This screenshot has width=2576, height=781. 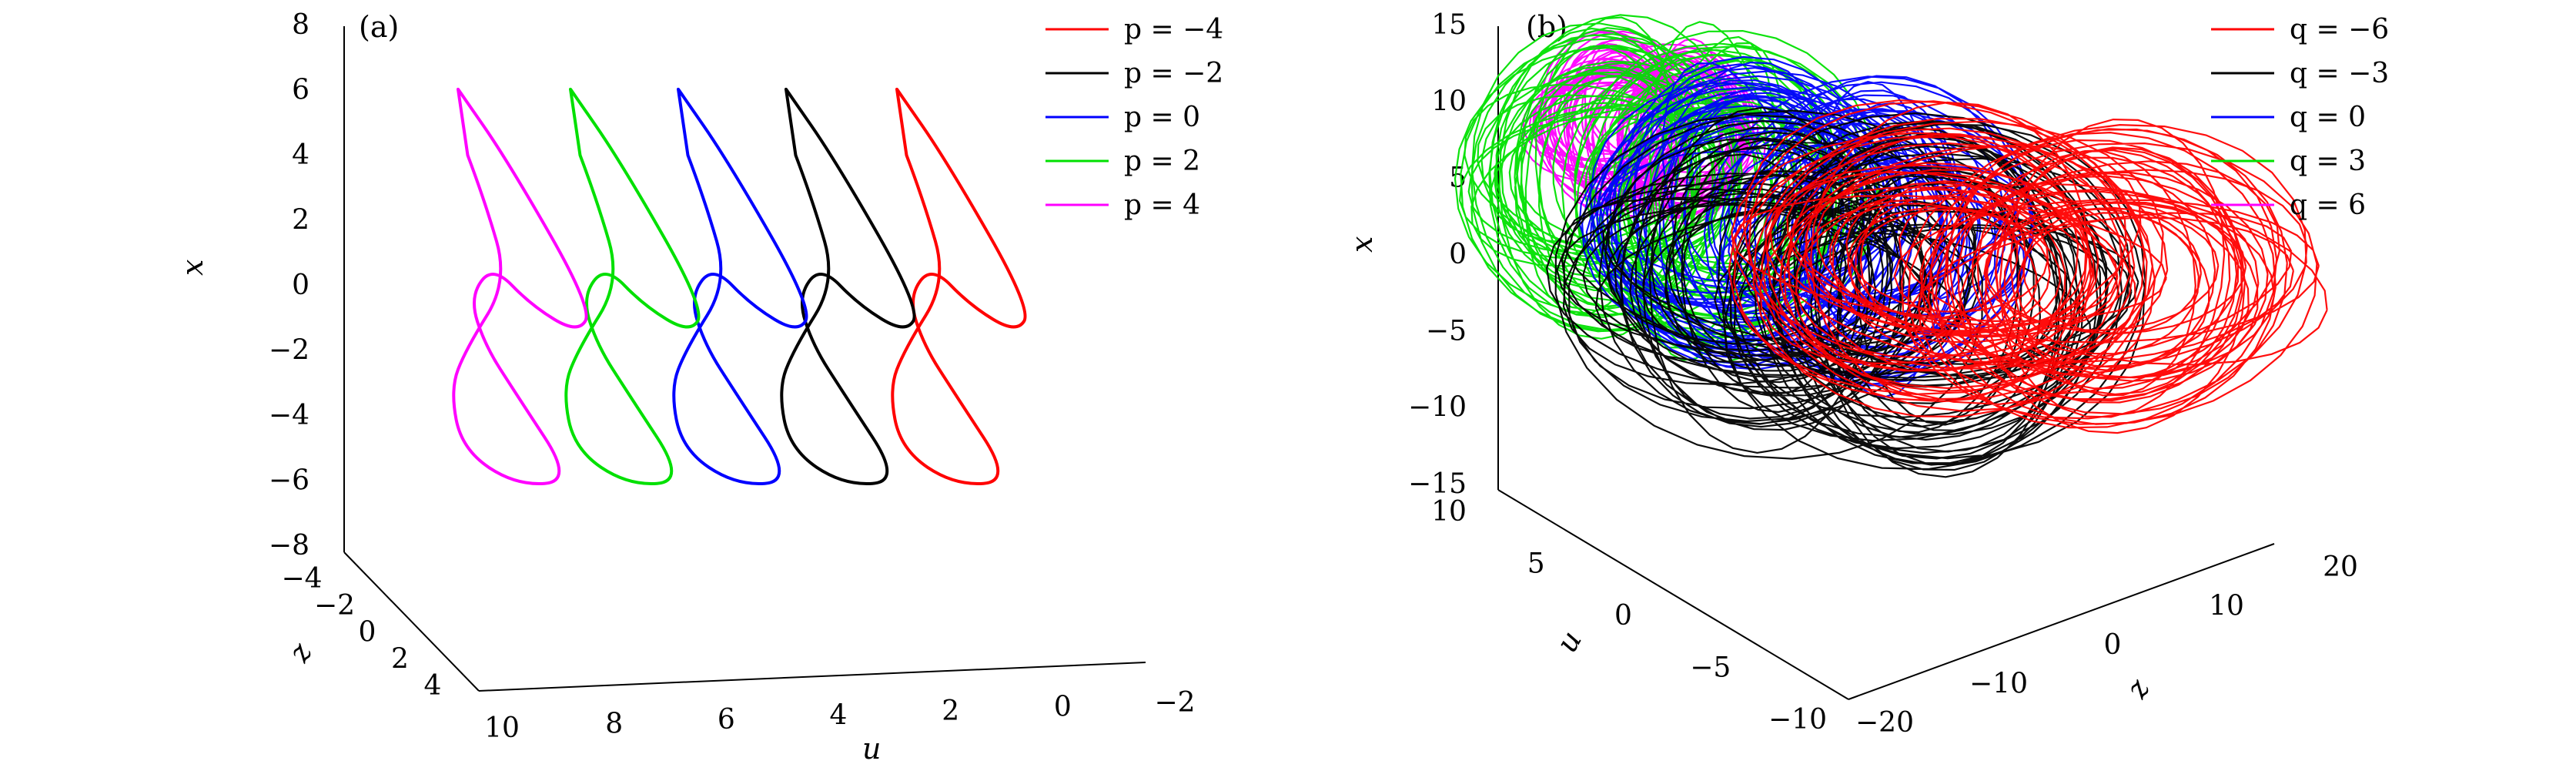 What do you see at coordinates (335, 606) in the screenshot?
I see `panel-a-z-tick: −2` at bounding box center [335, 606].